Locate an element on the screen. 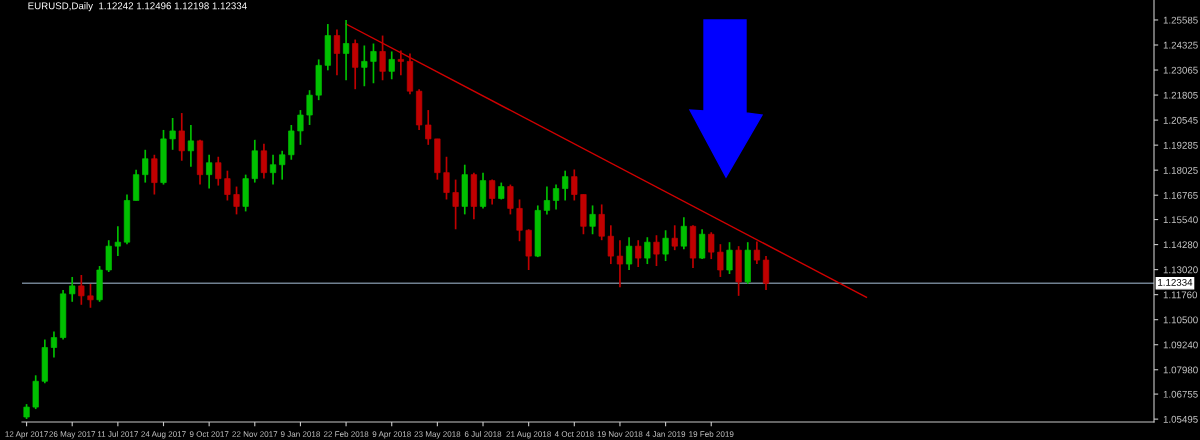 This screenshot has width=1200, height=440. x-tick-label: 4 Oct 2018 is located at coordinates (574, 434).